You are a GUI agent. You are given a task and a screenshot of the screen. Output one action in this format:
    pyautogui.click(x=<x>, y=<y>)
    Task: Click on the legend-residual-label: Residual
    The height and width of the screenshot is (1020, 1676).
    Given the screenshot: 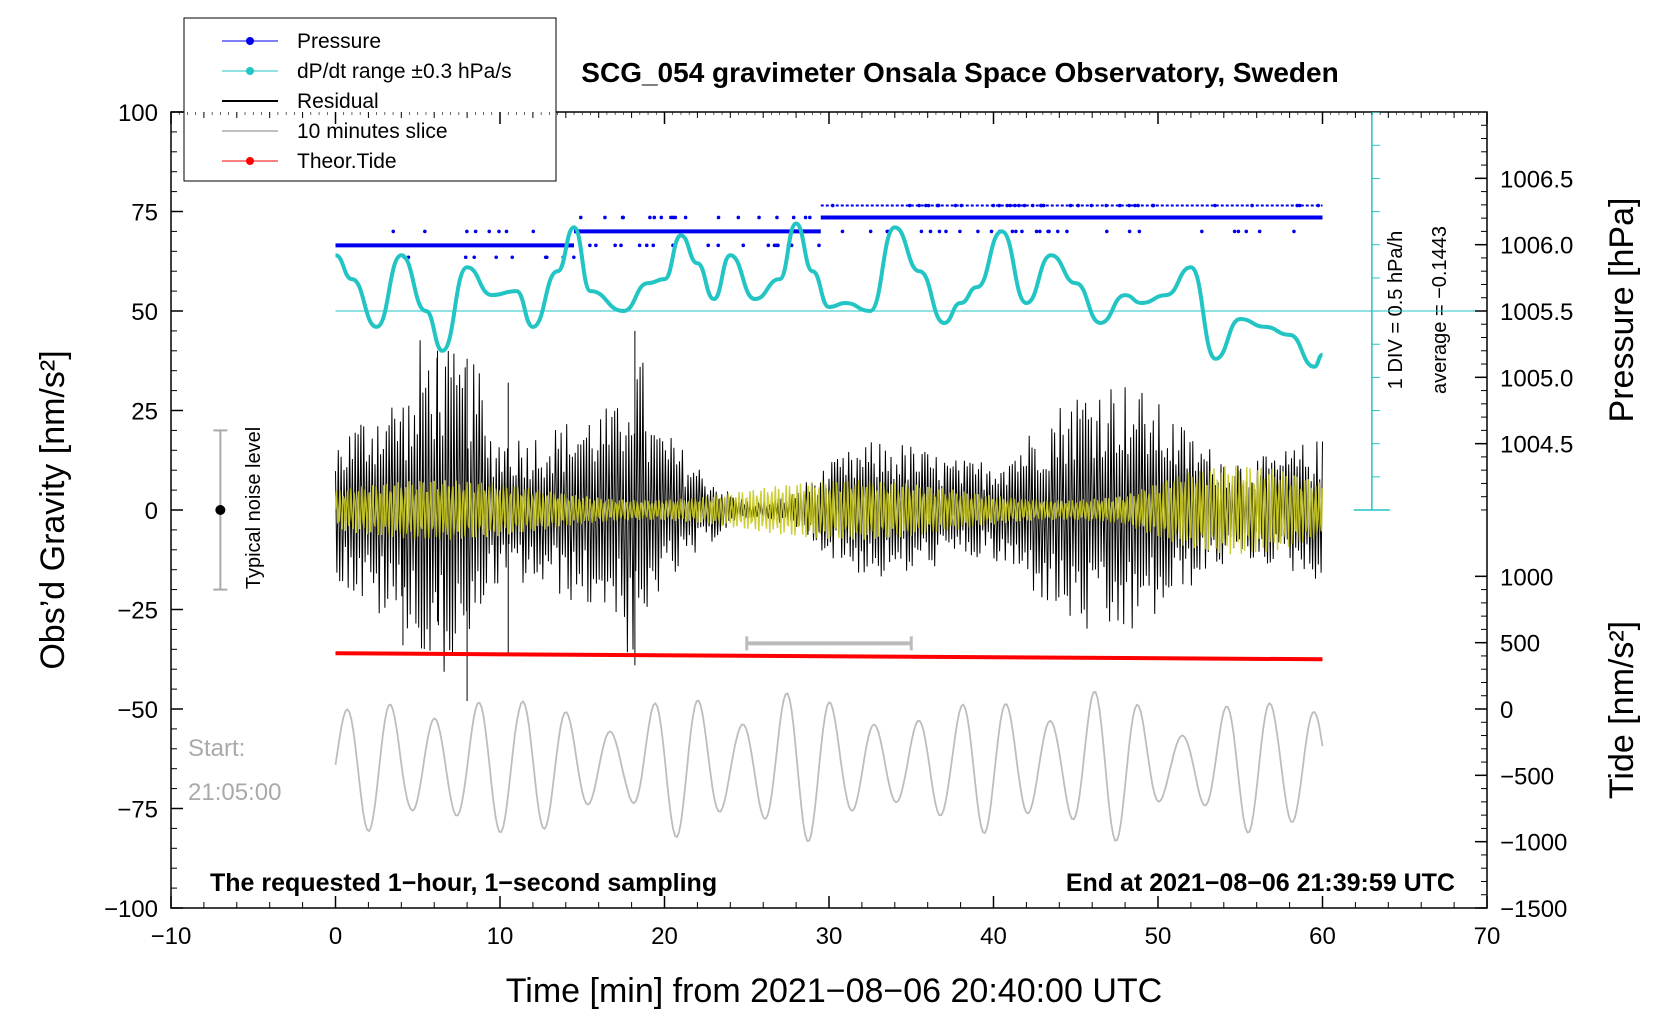 What is the action you would take?
    pyautogui.click(x=338, y=101)
    